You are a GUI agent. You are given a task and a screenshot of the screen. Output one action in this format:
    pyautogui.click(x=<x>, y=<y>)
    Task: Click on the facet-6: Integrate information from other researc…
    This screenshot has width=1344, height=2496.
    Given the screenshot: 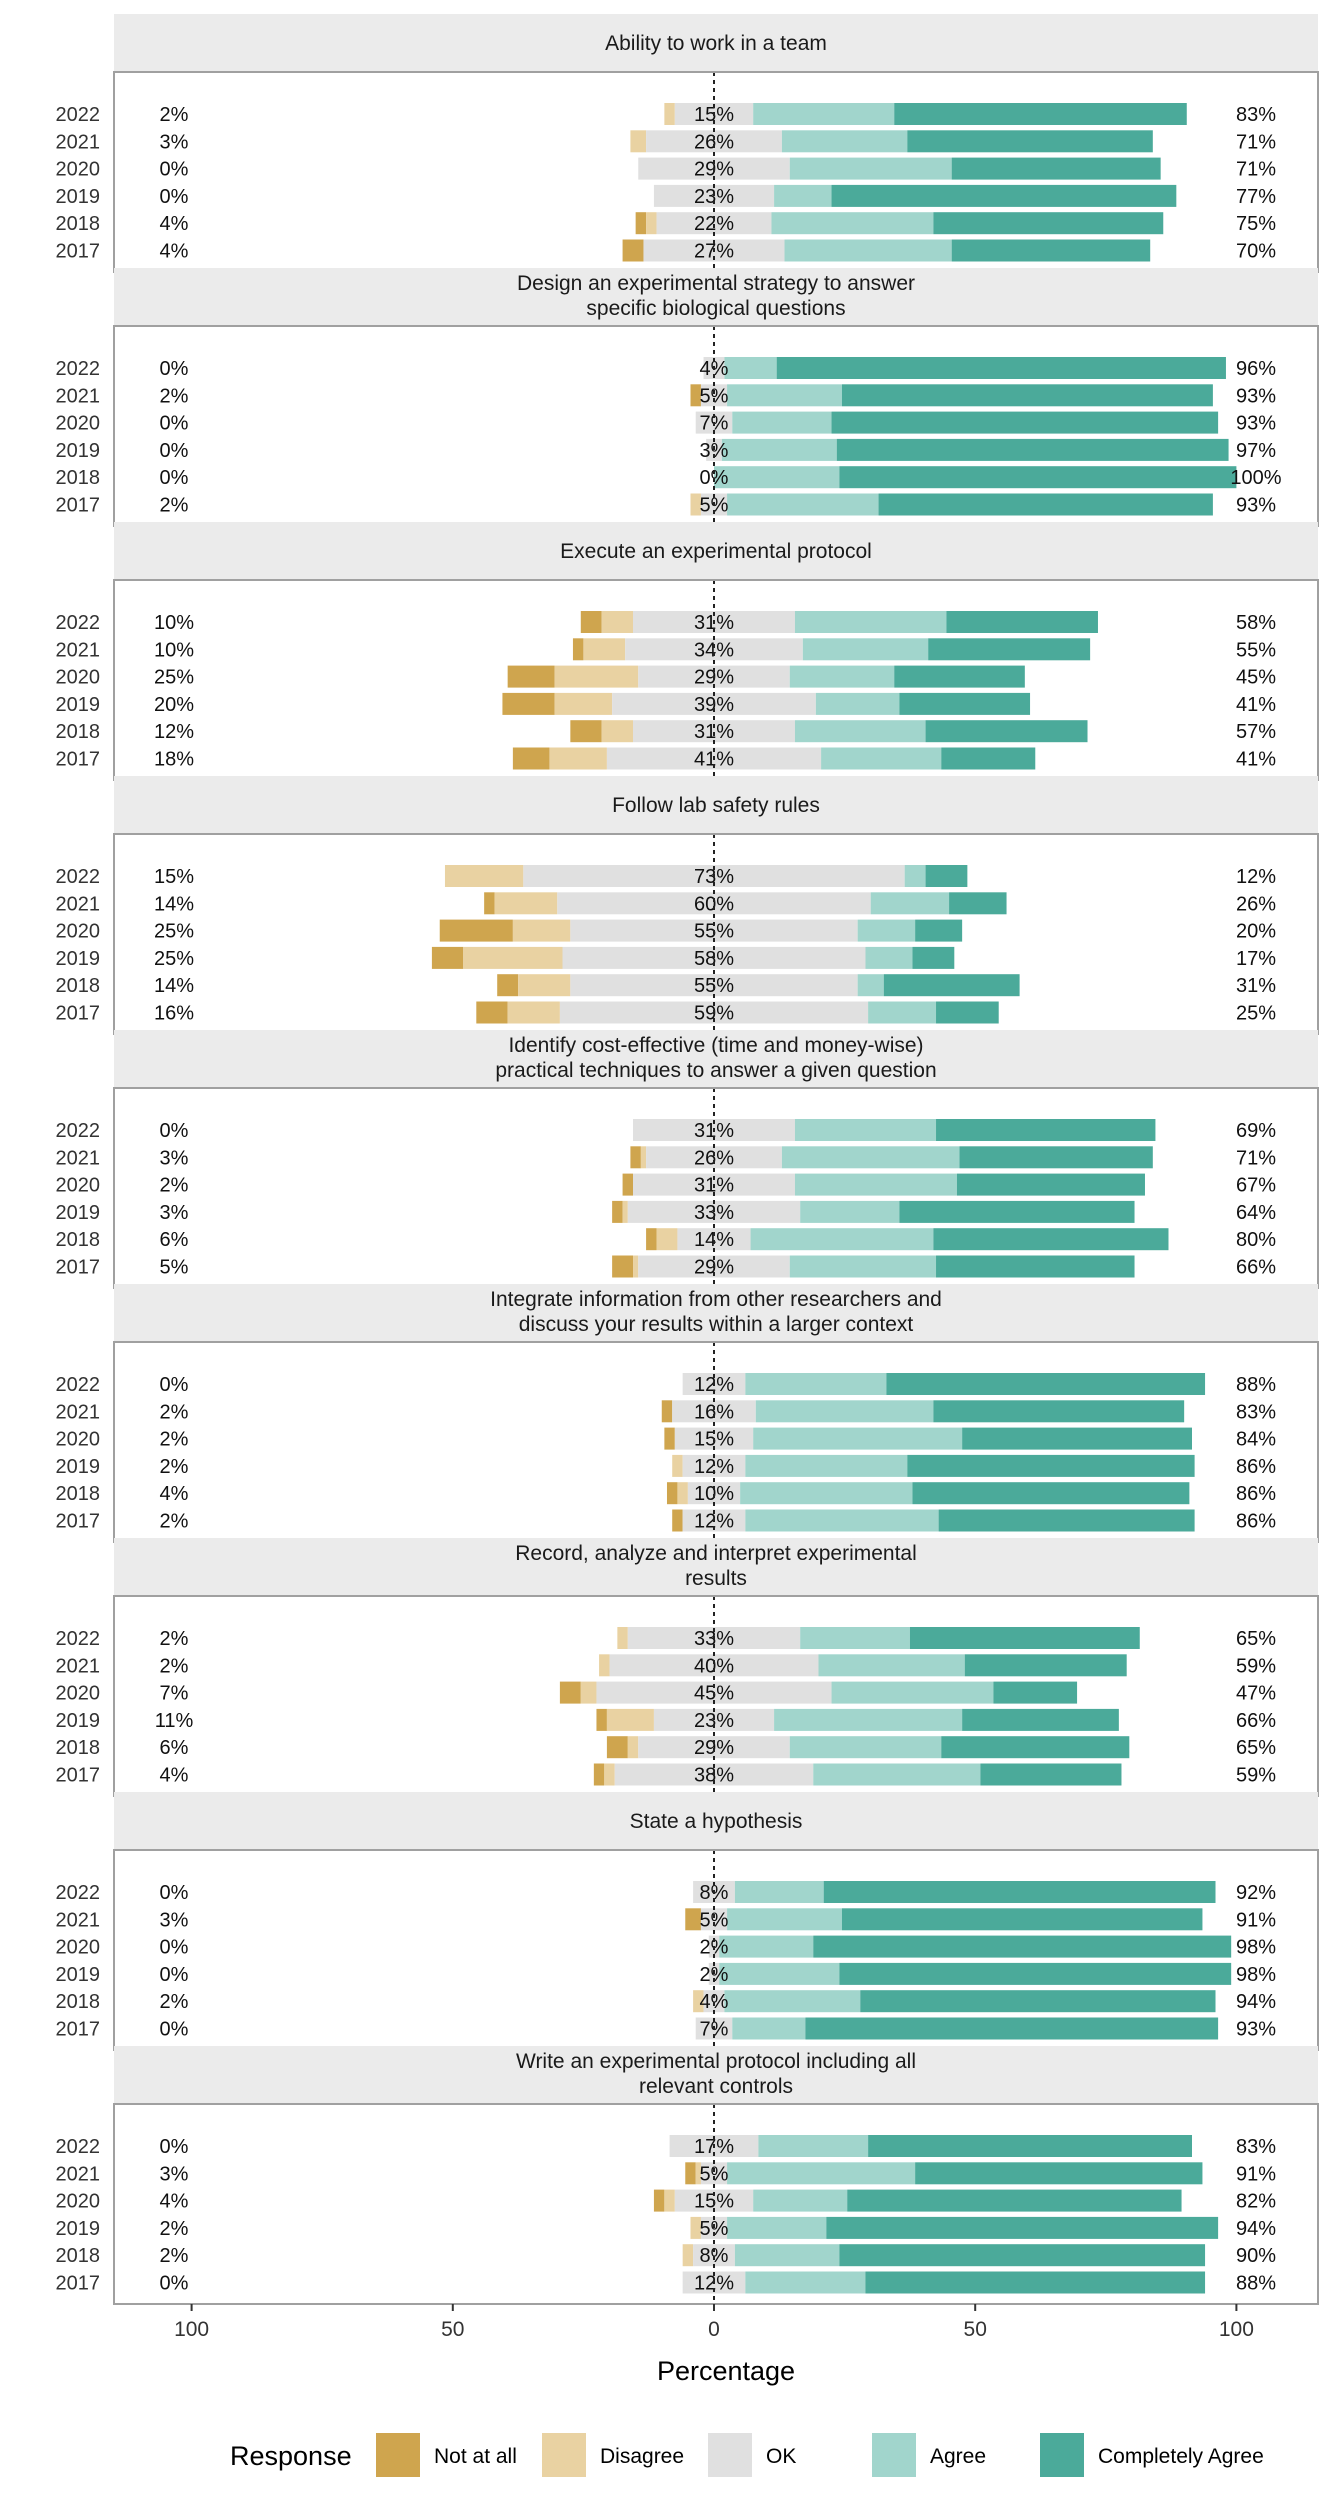 What is the action you would take?
    pyautogui.click(x=687, y=1413)
    